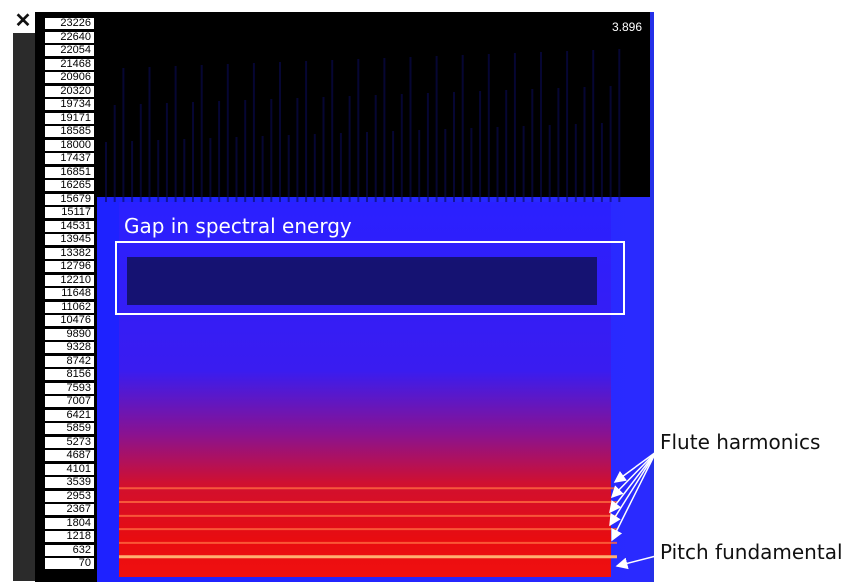 This screenshot has width=859, height=585. Describe the element at coordinates (69, 37) in the screenshot. I see `y-tick-label: 22640` at that location.